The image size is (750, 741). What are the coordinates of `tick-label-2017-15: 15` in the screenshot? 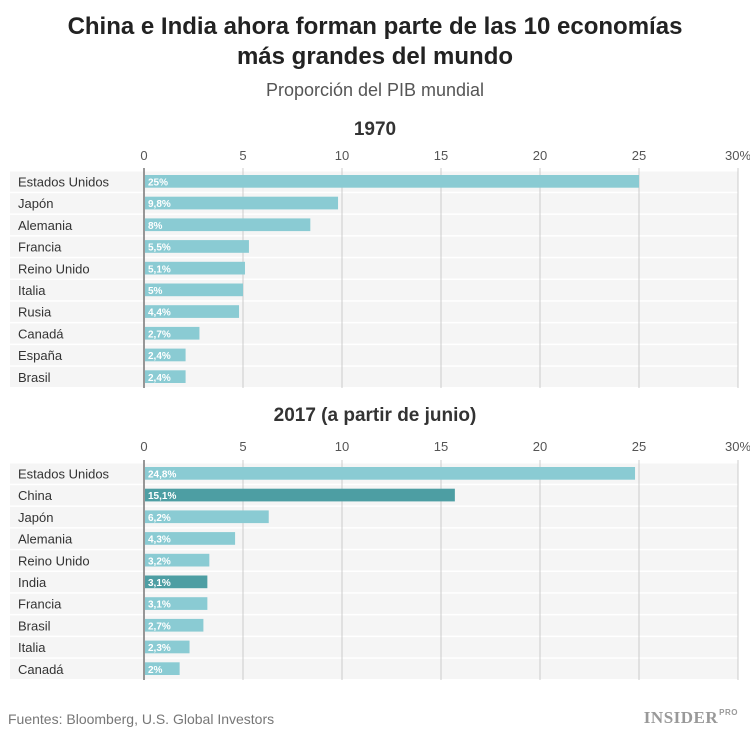 It's located at (441, 446).